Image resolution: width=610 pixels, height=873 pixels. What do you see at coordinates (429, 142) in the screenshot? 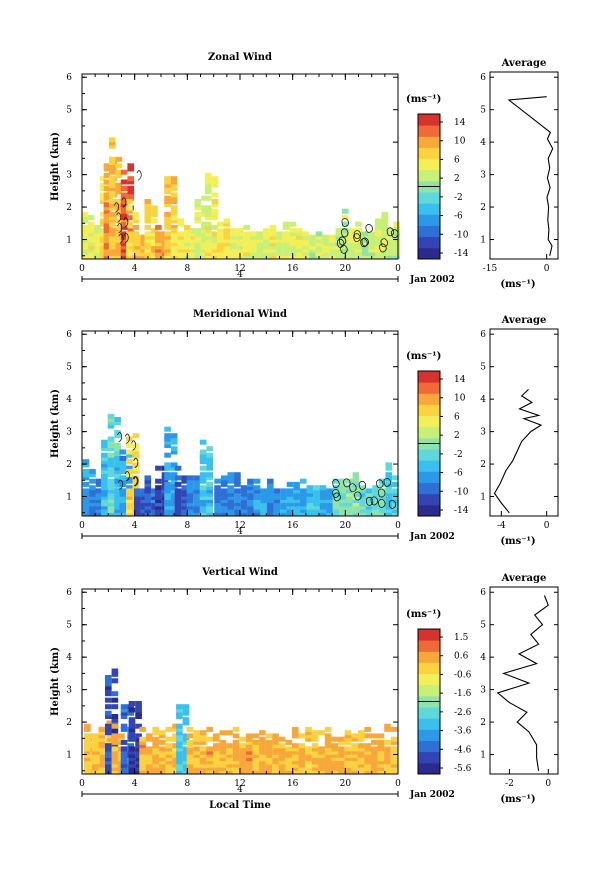
I see `colorbar-segment` at bounding box center [429, 142].